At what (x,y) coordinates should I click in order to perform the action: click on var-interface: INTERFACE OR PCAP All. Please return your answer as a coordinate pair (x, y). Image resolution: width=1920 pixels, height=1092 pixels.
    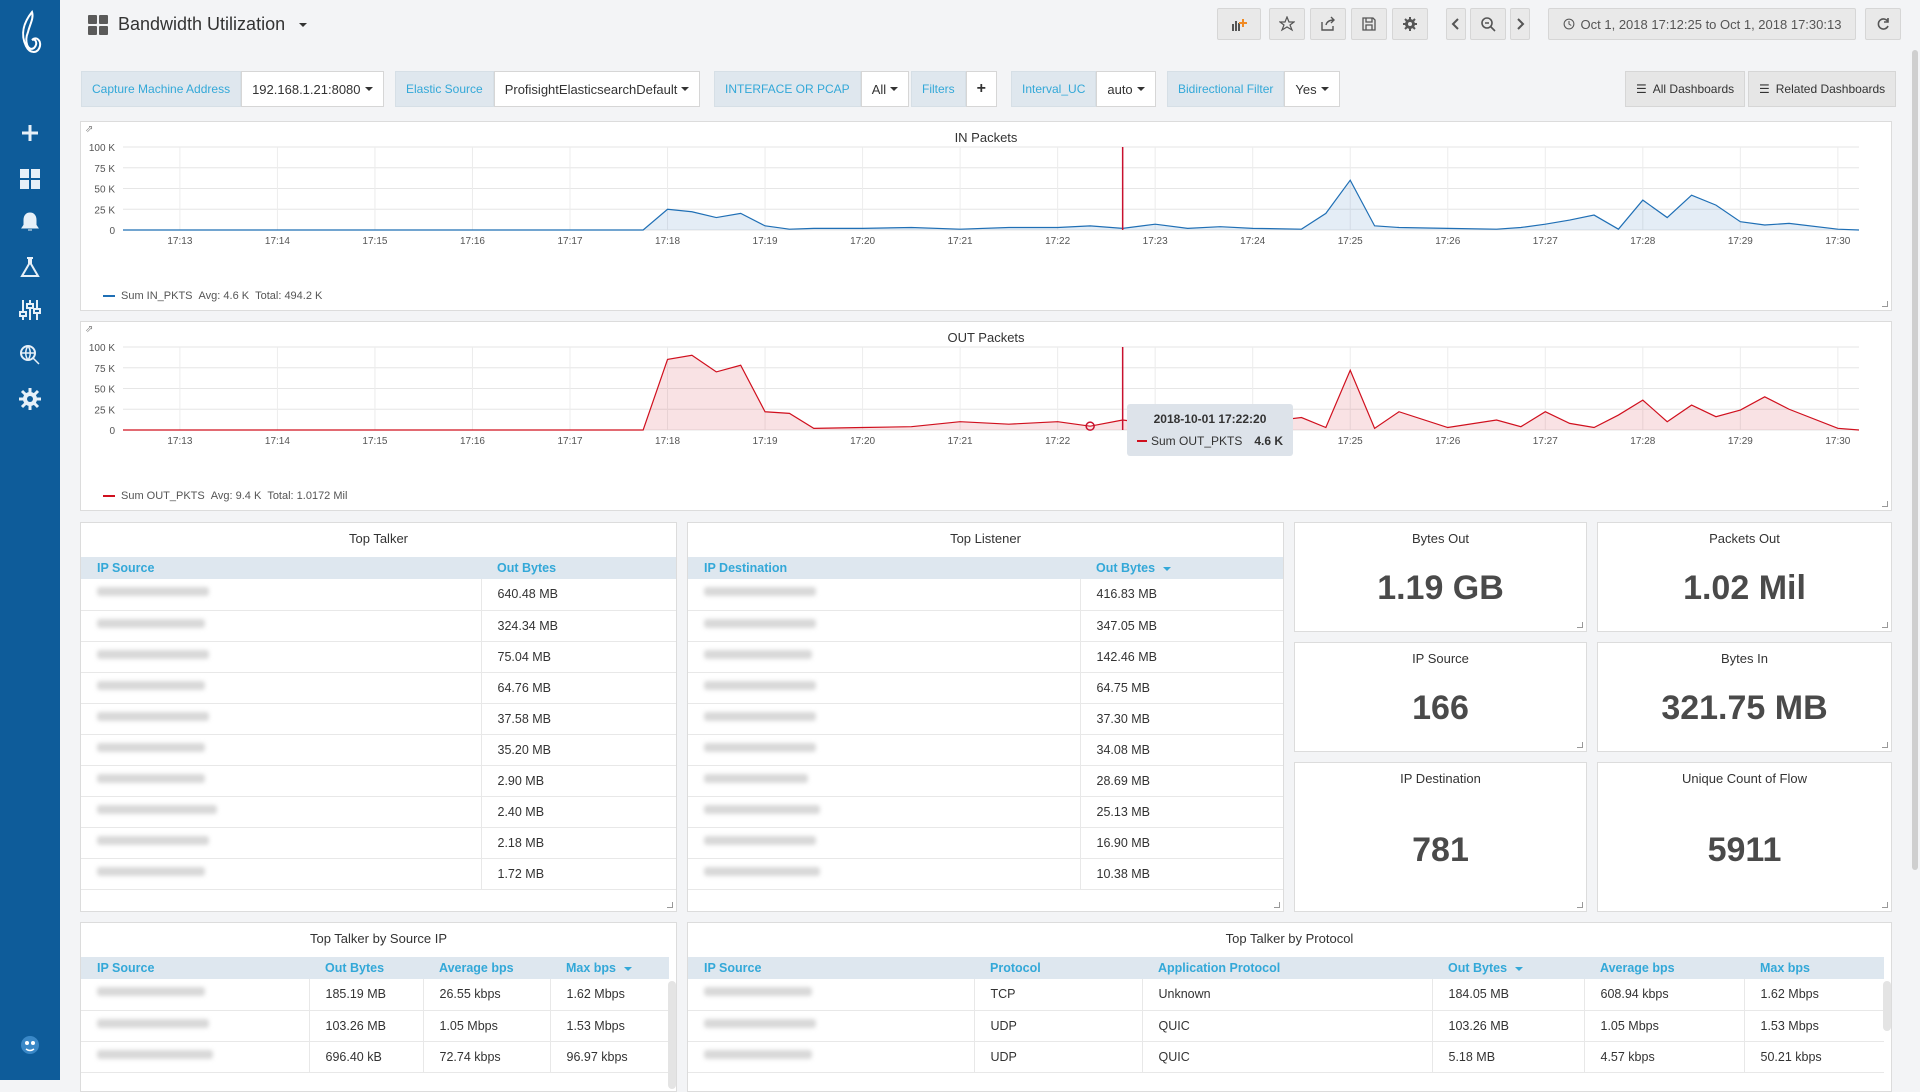
    Looking at the image, I should click on (812, 89).